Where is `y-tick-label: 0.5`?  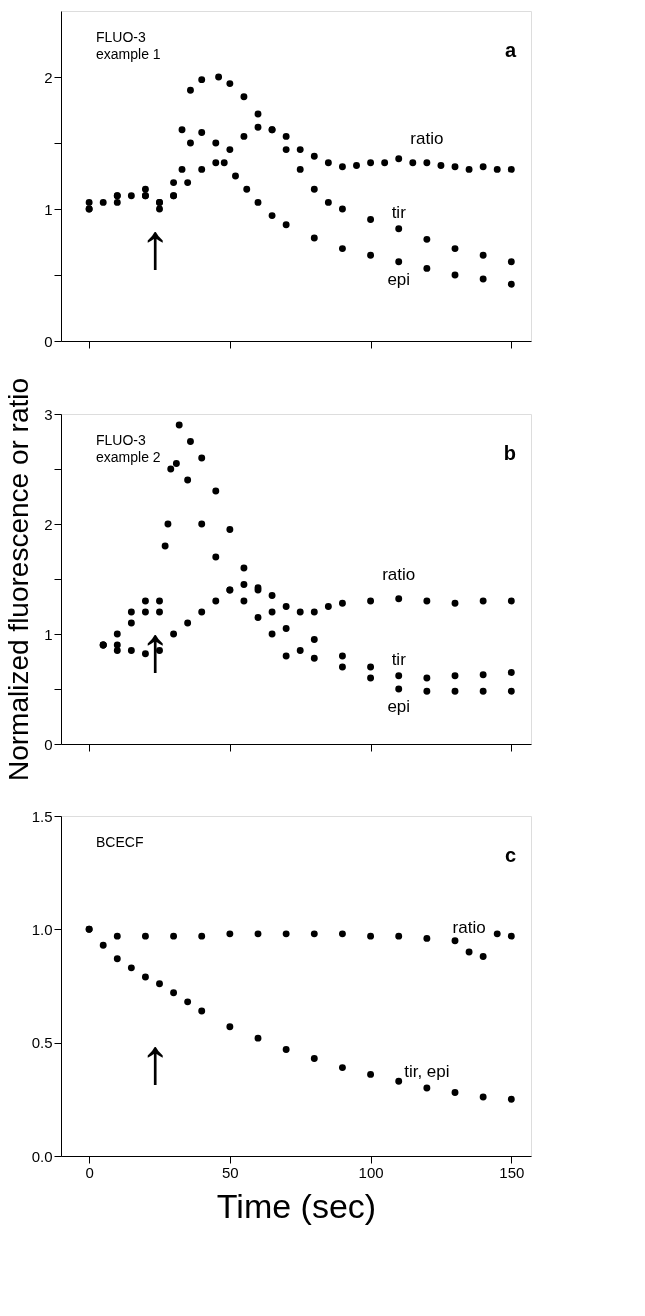 y-tick-label: 0.5 is located at coordinates (42, 1043).